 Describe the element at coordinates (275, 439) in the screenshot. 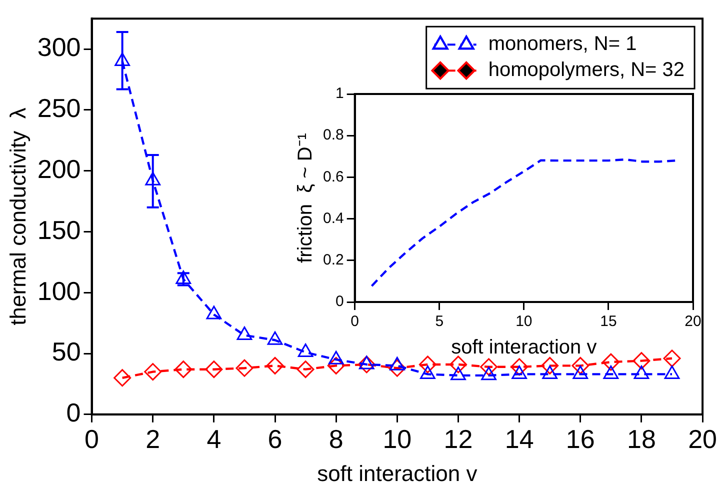

I see `x-tick-label: 6` at that location.